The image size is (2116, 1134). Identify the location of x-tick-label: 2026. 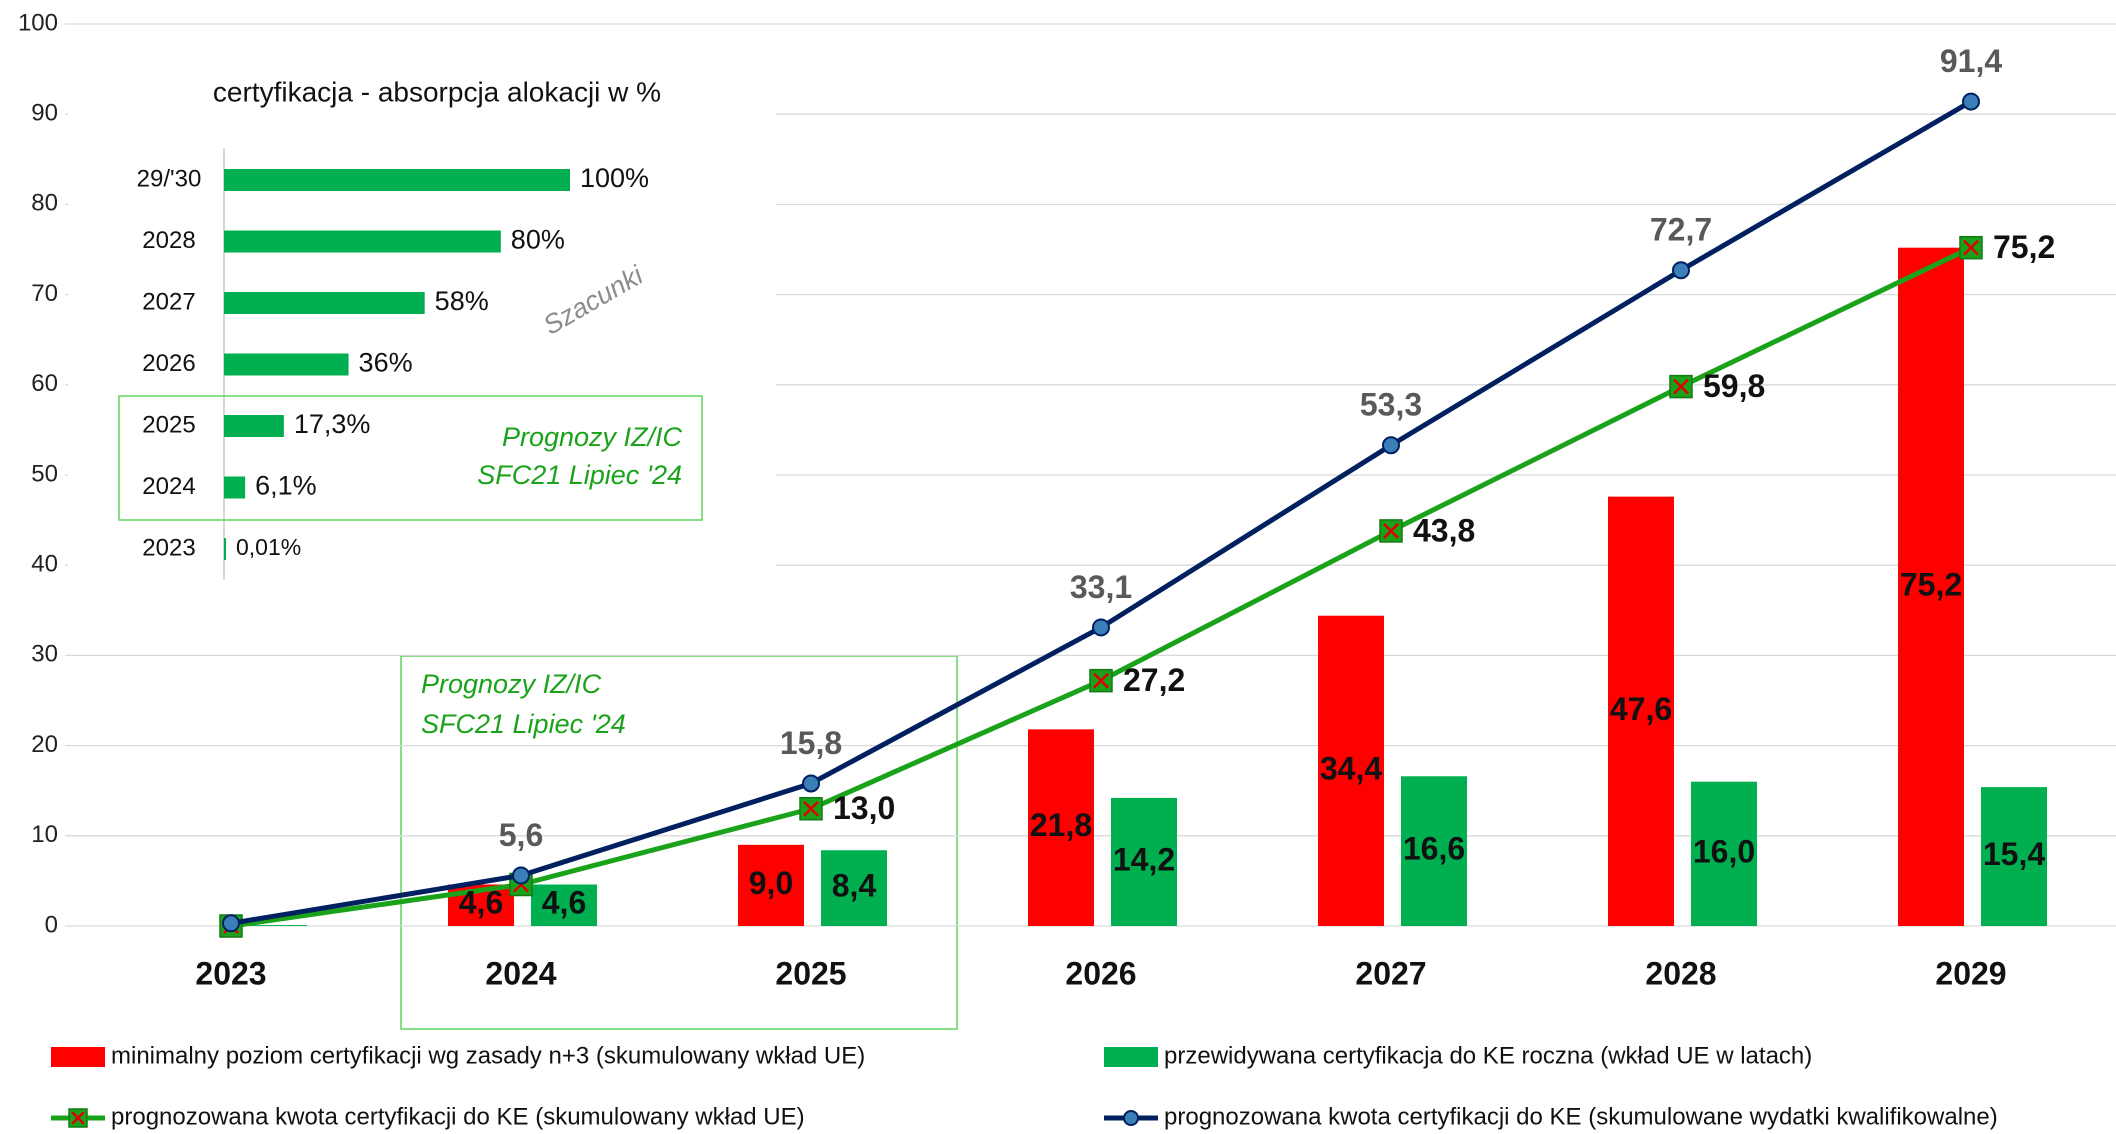
(1100, 973).